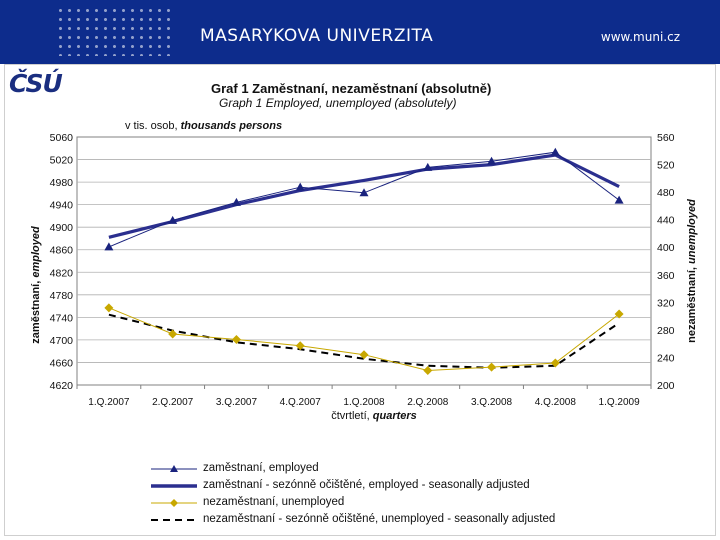 This screenshot has width=720, height=540. What do you see at coordinates (36, 83) in the screenshot?
I see `csu-logo: ČSÚ` at bounding box center [36, 83].